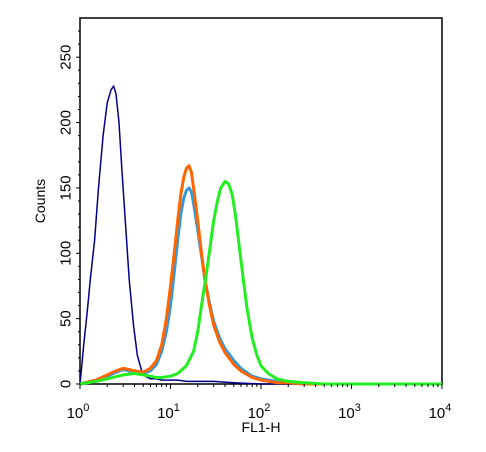 The height and width of the screenshot is (452, 486). I want to click on x-tick-label: 10⁰, so click(78, 412).